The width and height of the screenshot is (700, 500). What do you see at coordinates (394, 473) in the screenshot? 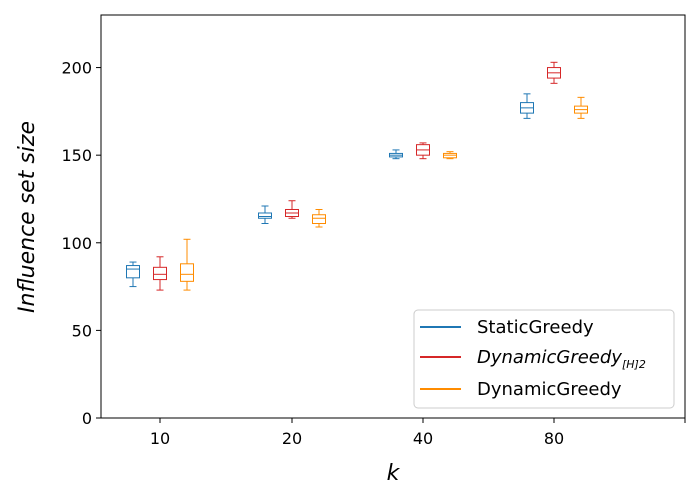
I see `x-axis-title: k` at bounding box center [394, 473].